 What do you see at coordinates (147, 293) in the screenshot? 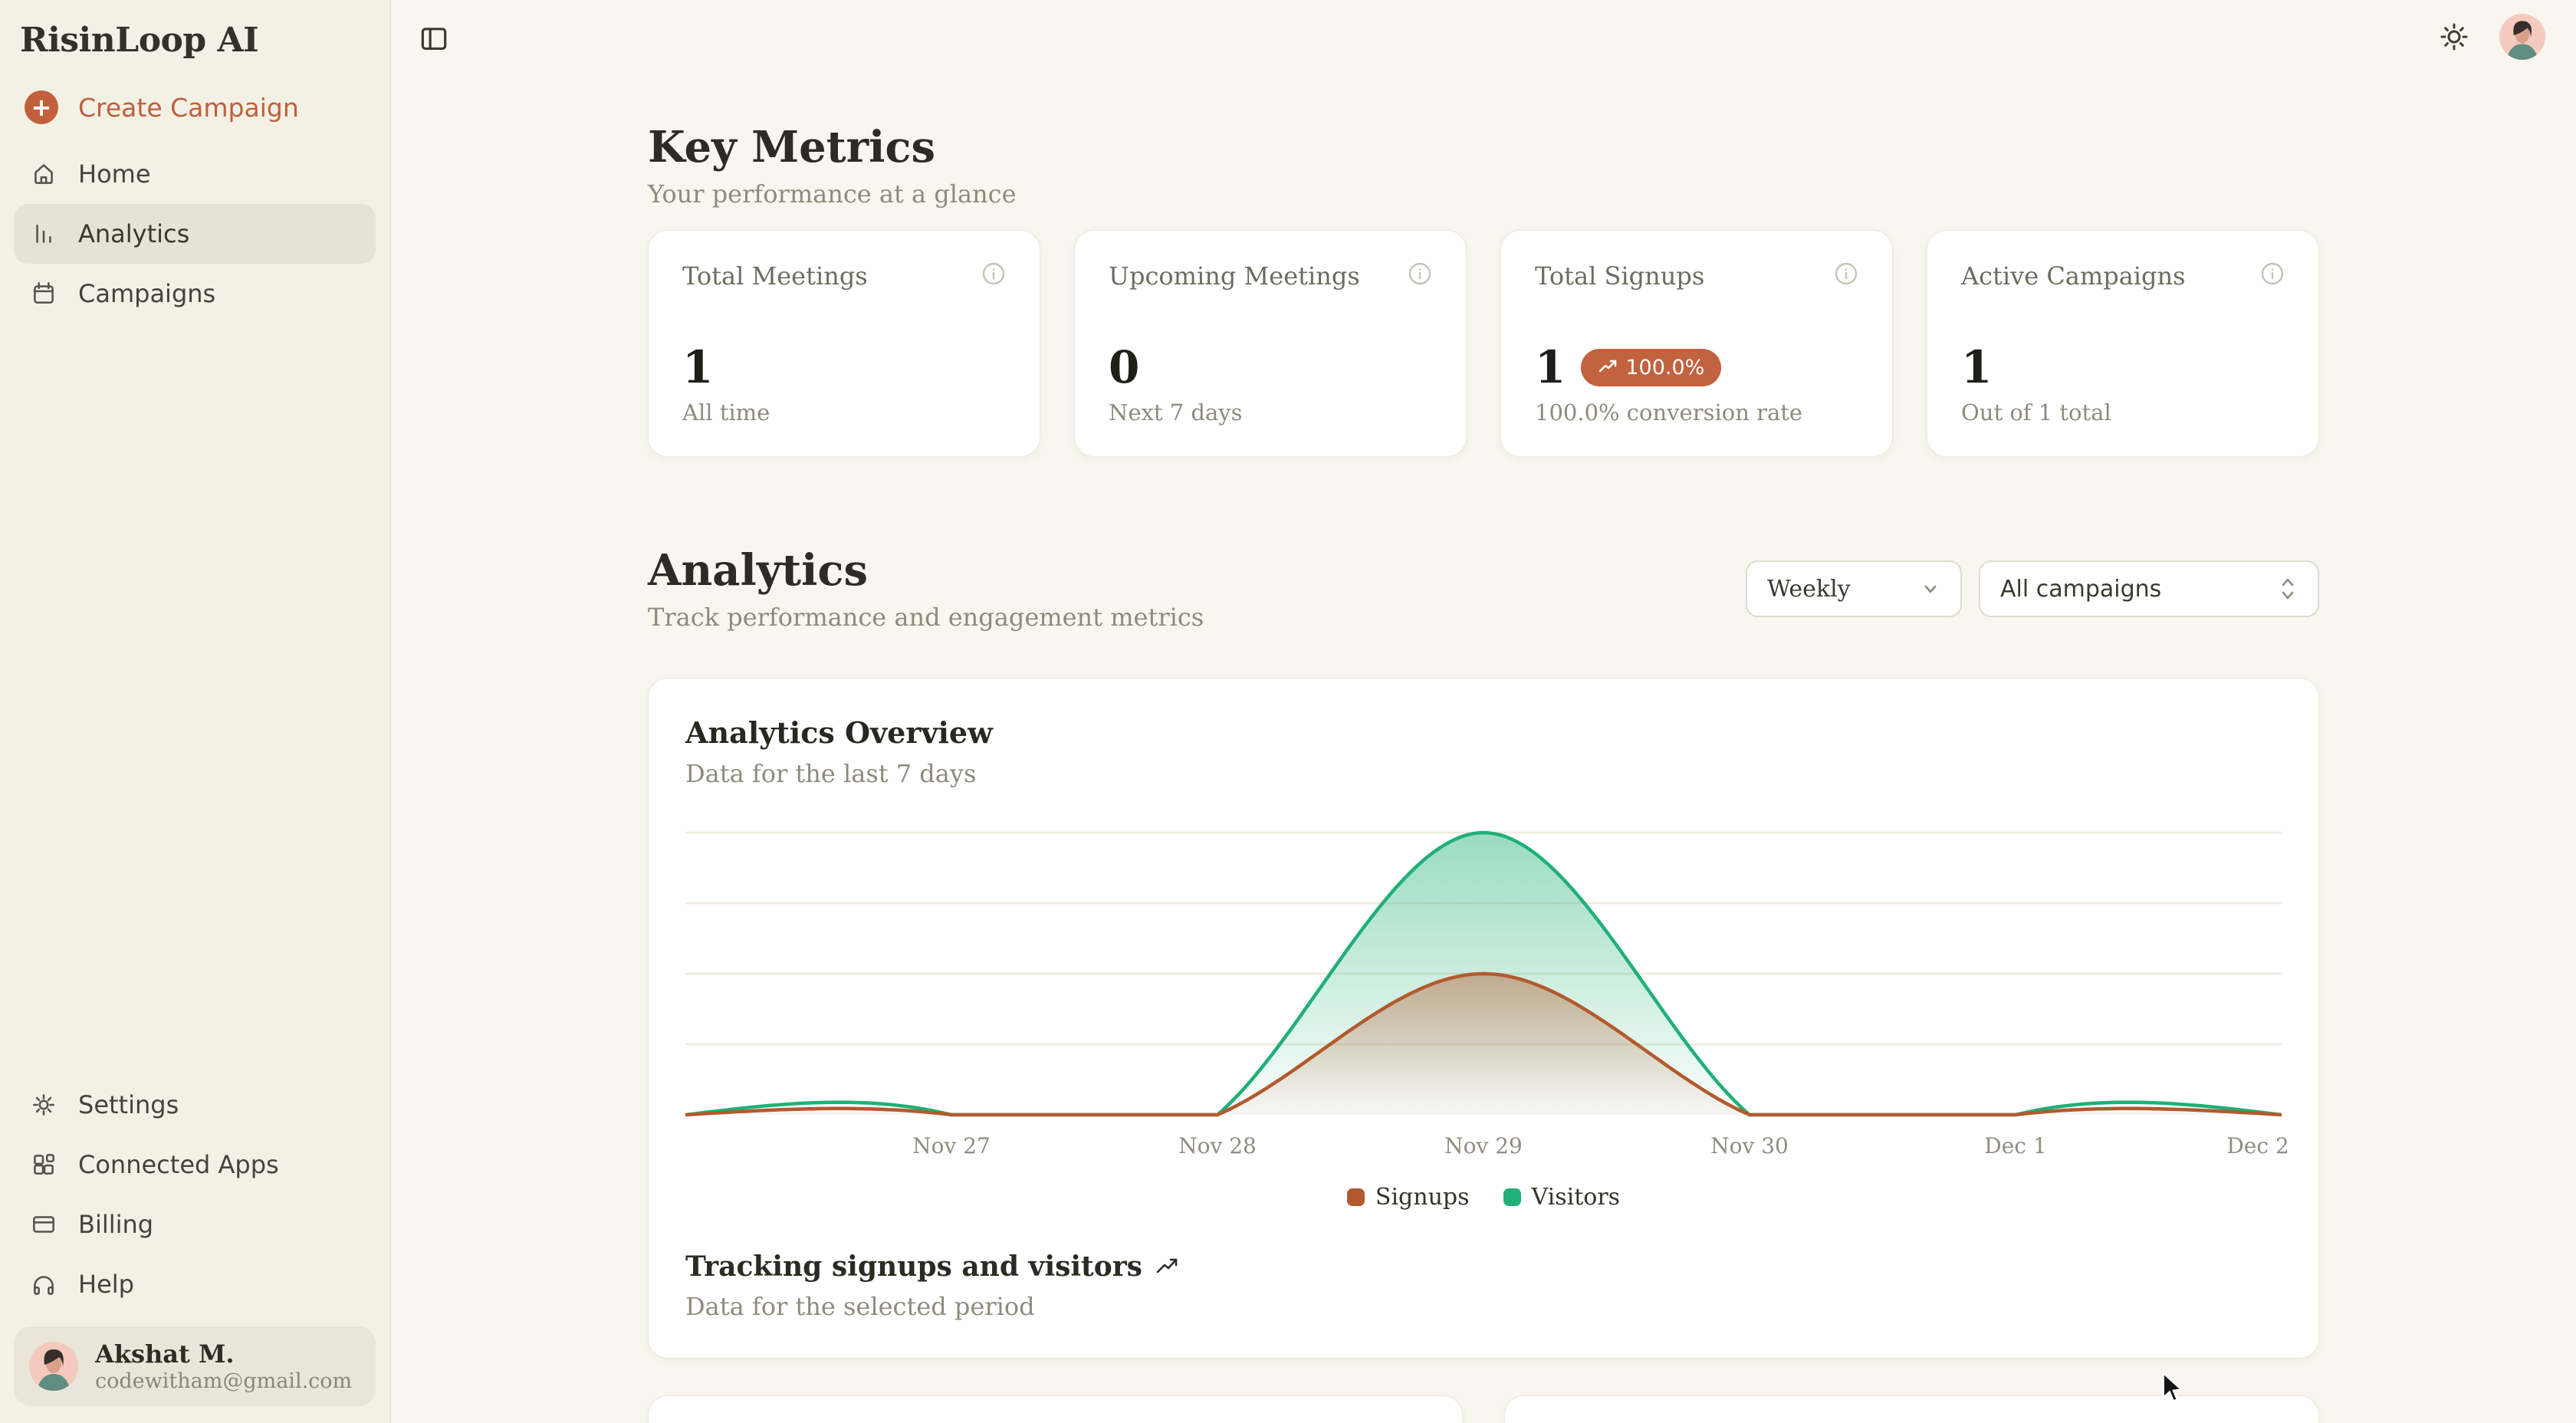
I see `sidebar-item-label: Campaigns` at bounding box center [147, 293].